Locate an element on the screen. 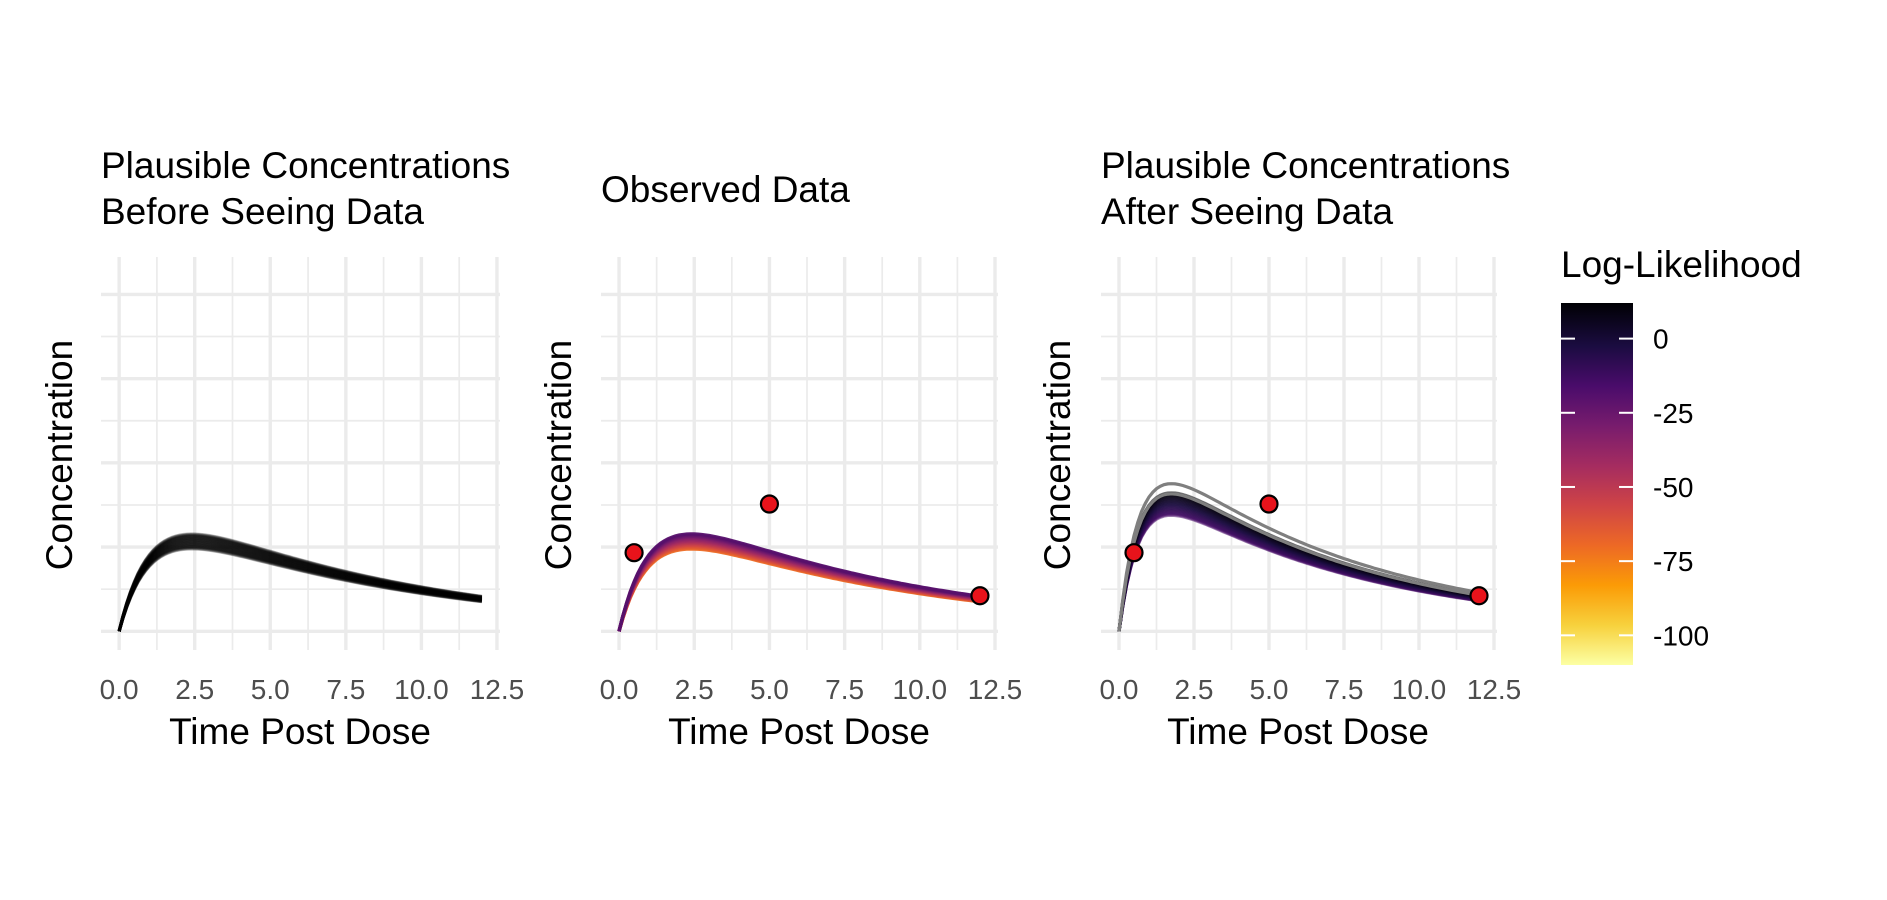 This screenshot has width=1887, height=900. panel-prior-curves is located at coordinates (300, 582).